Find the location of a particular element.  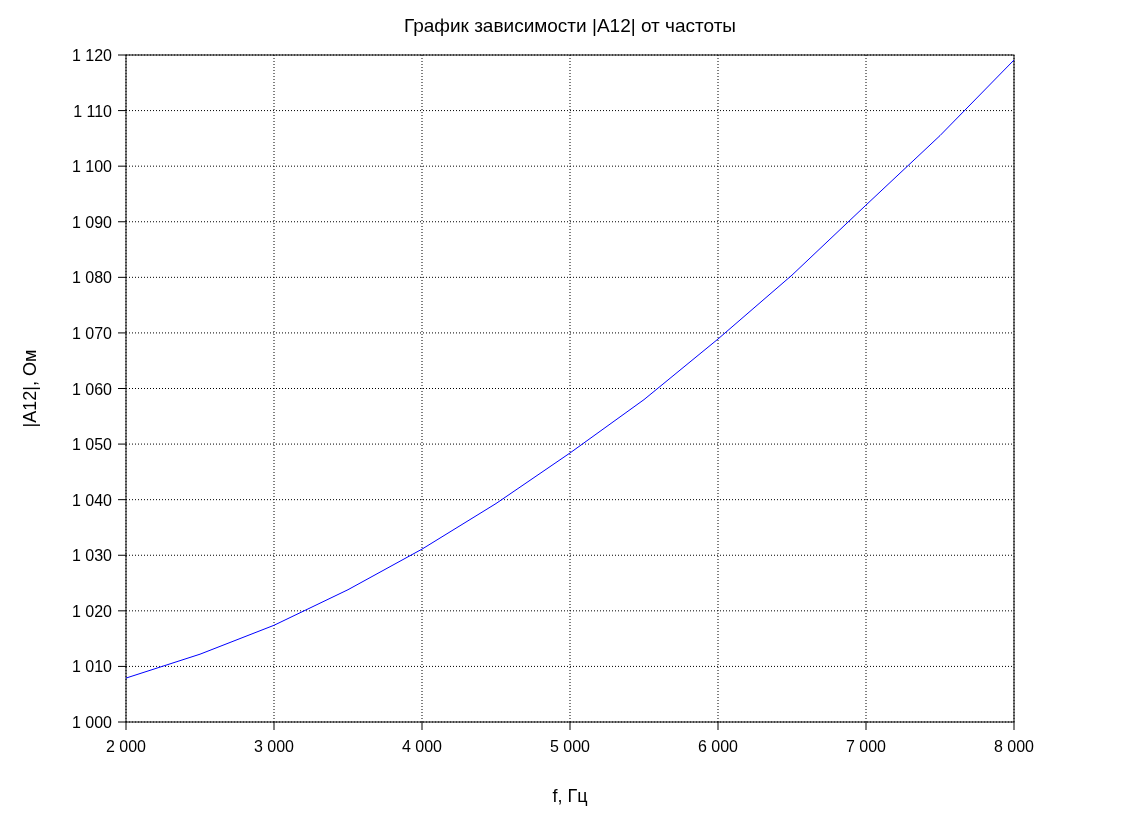

y-tick-label: 1 020 is located at coordinates (92, 611).